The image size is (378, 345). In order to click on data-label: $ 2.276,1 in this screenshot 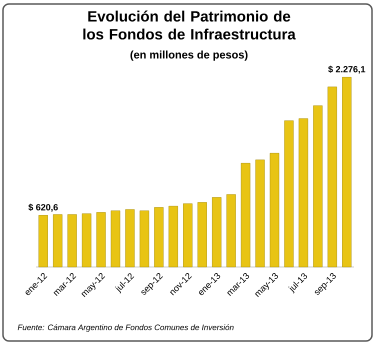, I will do `click(347, 70)`.